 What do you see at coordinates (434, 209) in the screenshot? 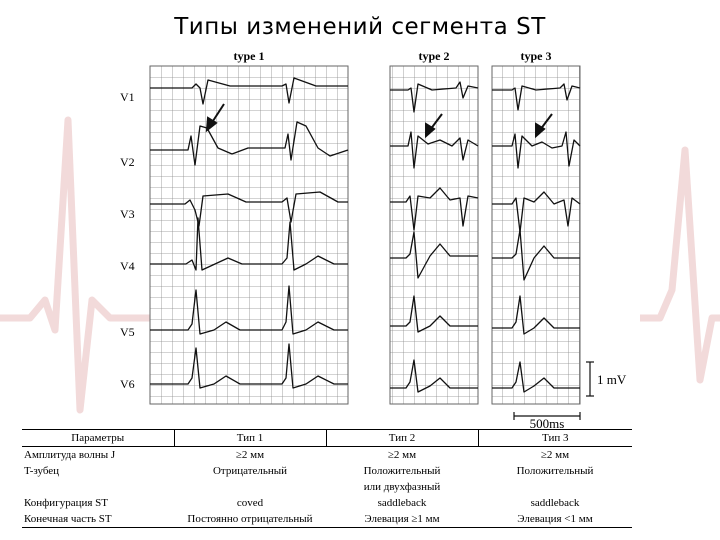
I see `trace-type2-v3` at bounding box center [434, 209].